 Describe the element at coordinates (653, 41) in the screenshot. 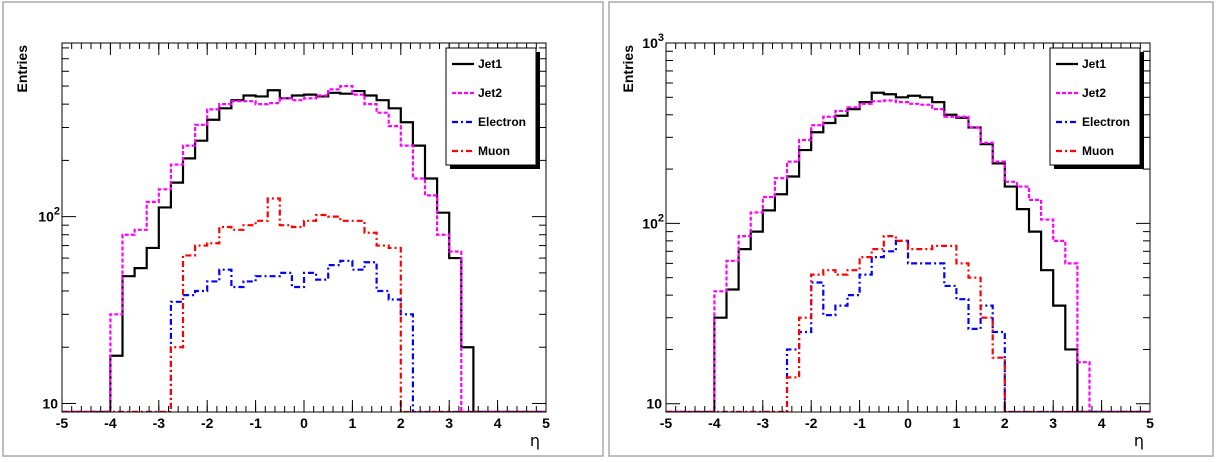

I see `y-tick-label: 10³` at that location.